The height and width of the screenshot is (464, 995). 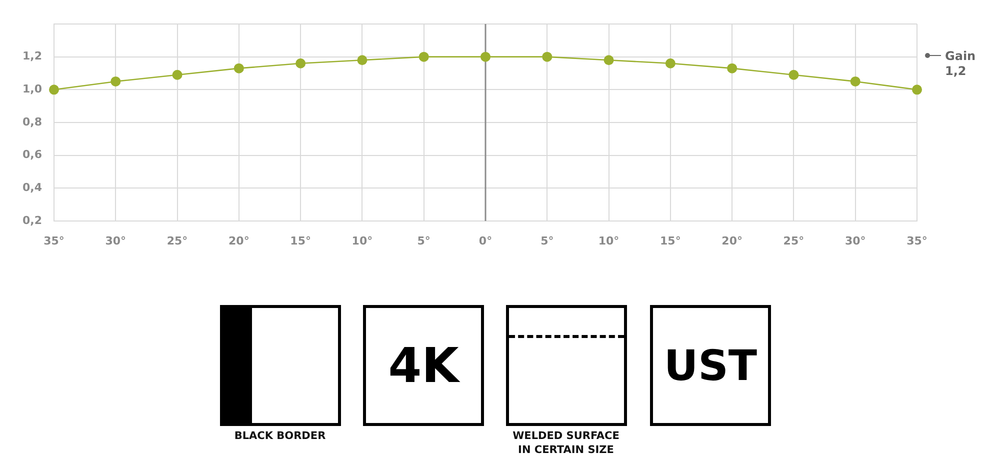 I want to click on y-tick-label: 1,0, so click(x=32, y=89).